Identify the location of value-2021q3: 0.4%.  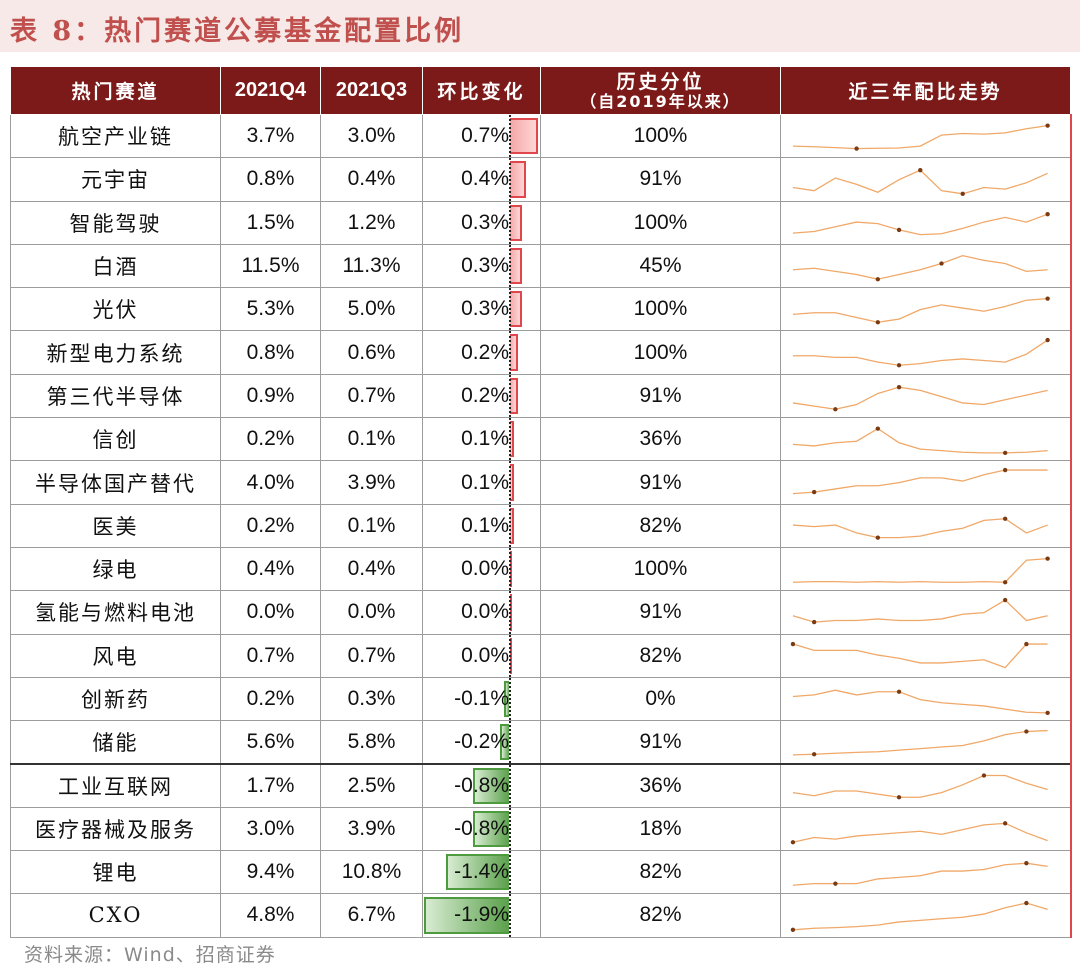
(371, 179).